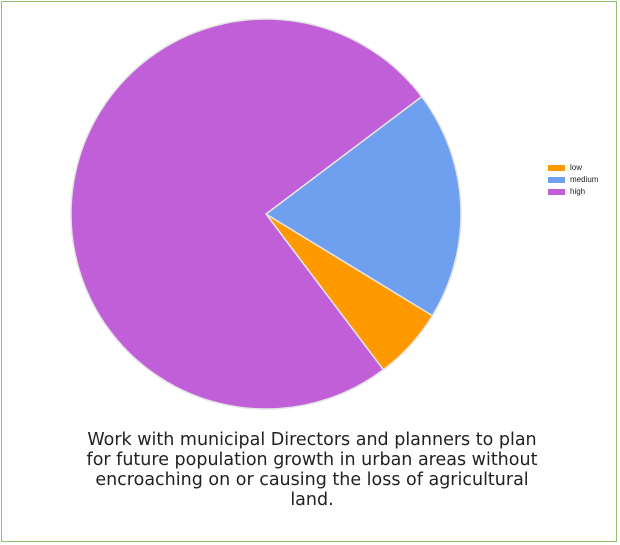 This screenshot has width=620, height=545. Describe the element at coordinates (556, 191) in the screenshot. I see `legend-swatch-high` at that location.